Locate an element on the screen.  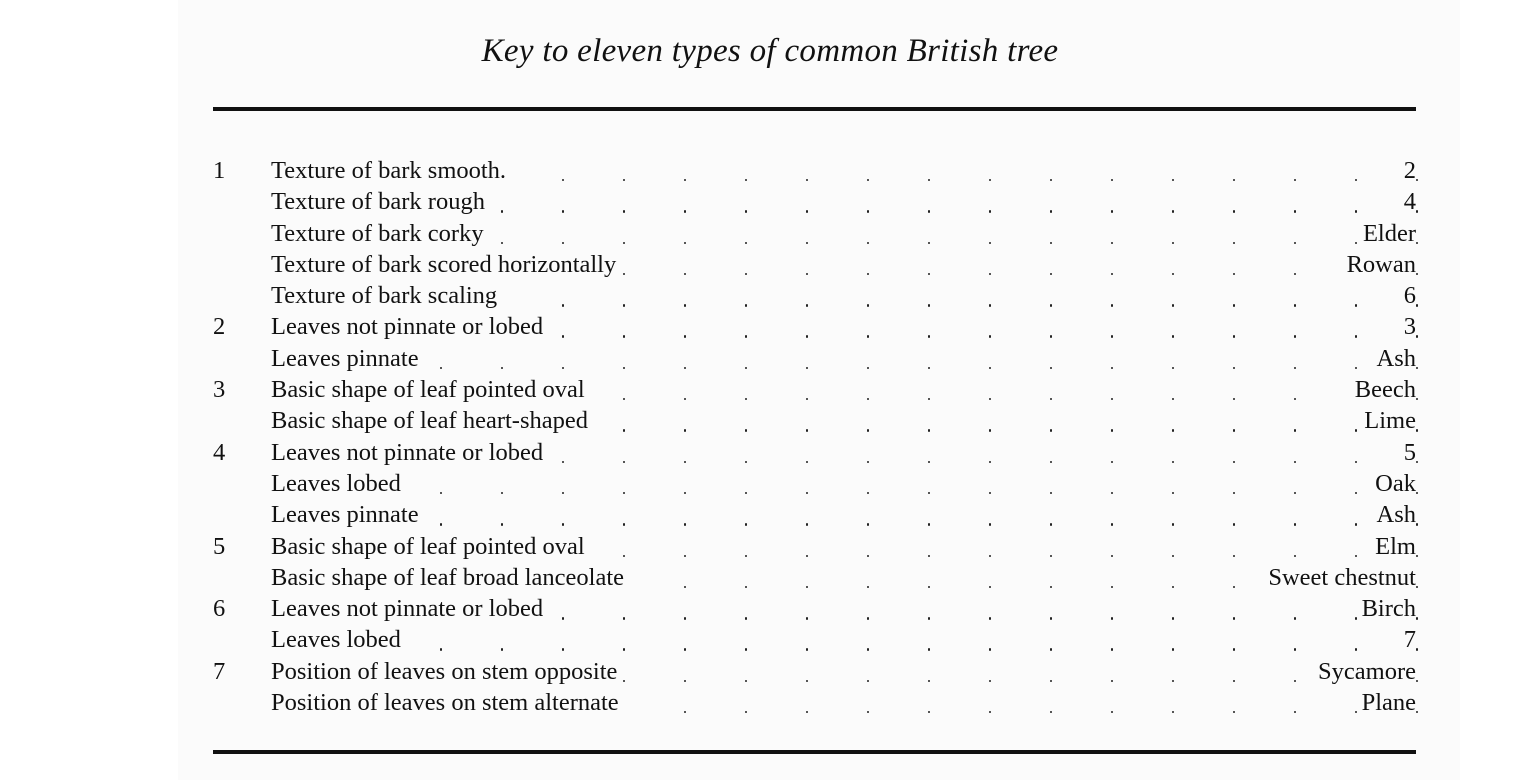
key-description: Texture of bark scored horizontally is located at coordinates (447, 264).